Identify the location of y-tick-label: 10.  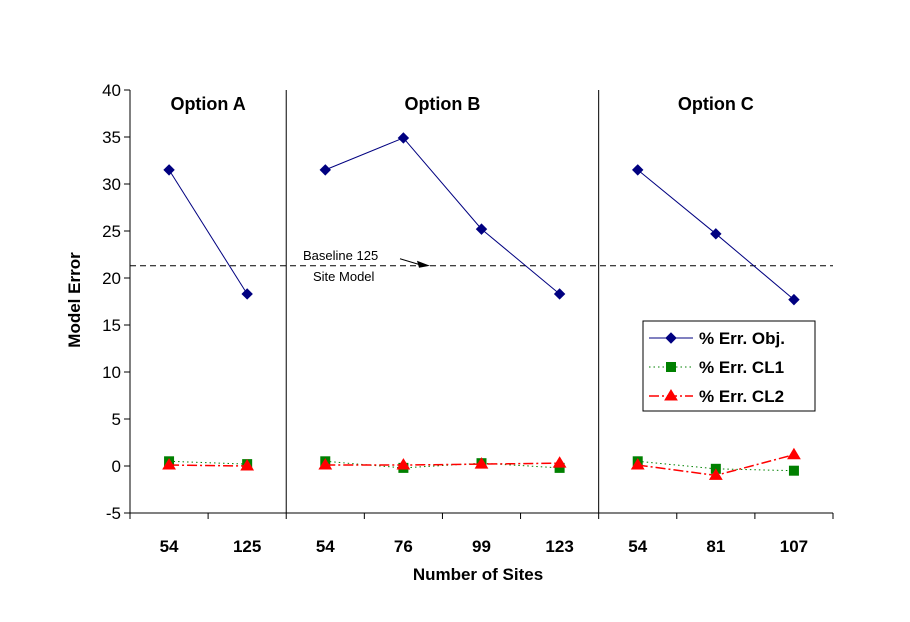
(111, 372).